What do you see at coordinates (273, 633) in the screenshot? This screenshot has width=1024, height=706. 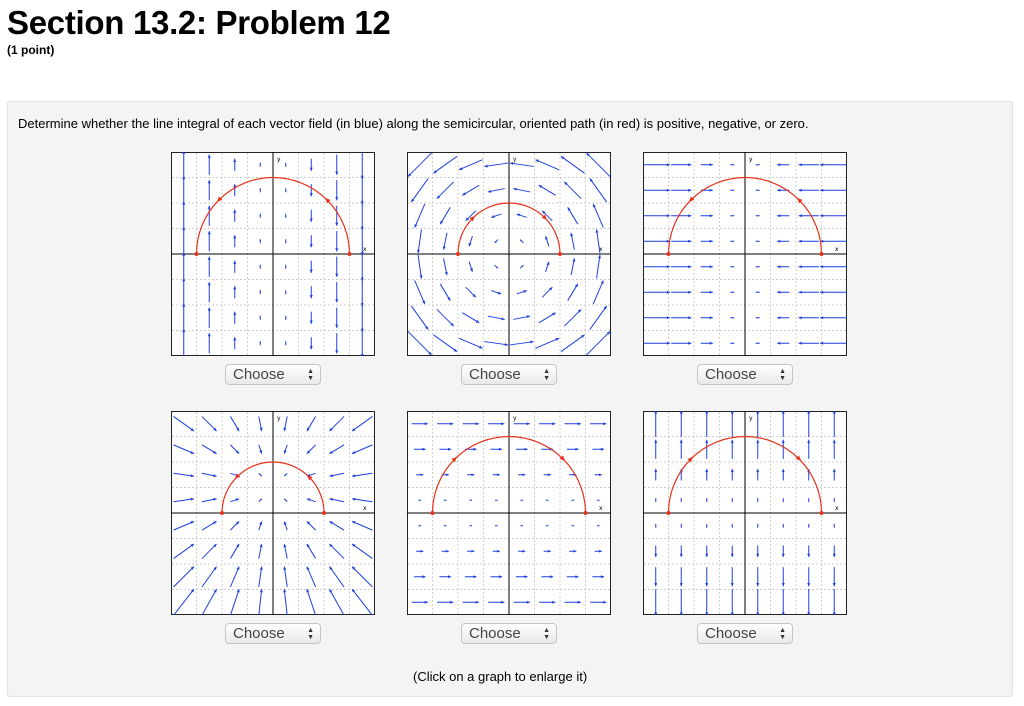 I see `answer-select-4: Choose ▲ ▼` at bounding box center [273, 633].